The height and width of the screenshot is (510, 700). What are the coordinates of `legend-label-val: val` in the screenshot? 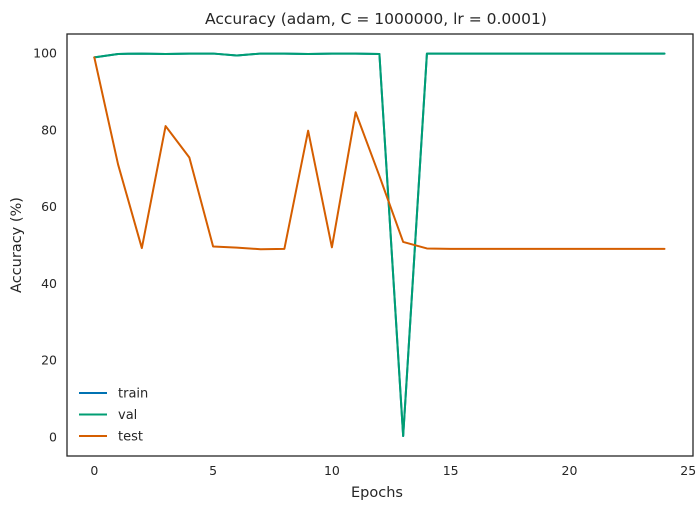 It's located at (127, 415).